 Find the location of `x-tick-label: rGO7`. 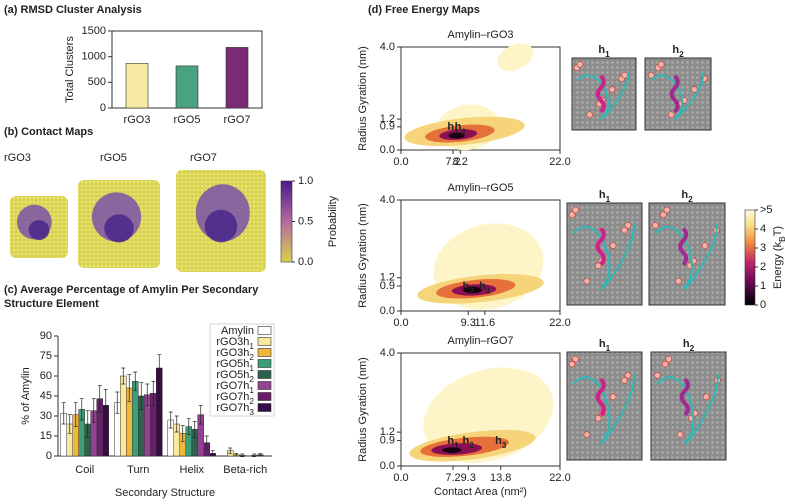

x-tick-label: rGO7 is located at coordinates (237, 120).